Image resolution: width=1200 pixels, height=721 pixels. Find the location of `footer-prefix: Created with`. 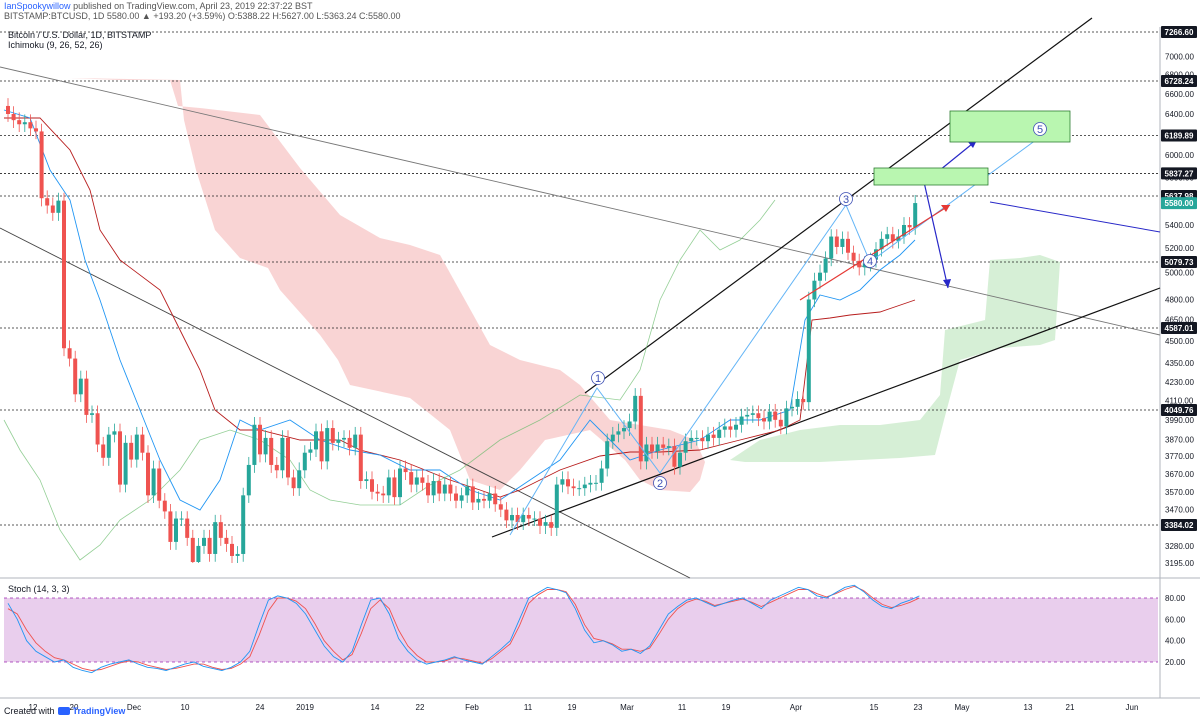

footer-prefix: Created with is located at coordinates (29, 711).